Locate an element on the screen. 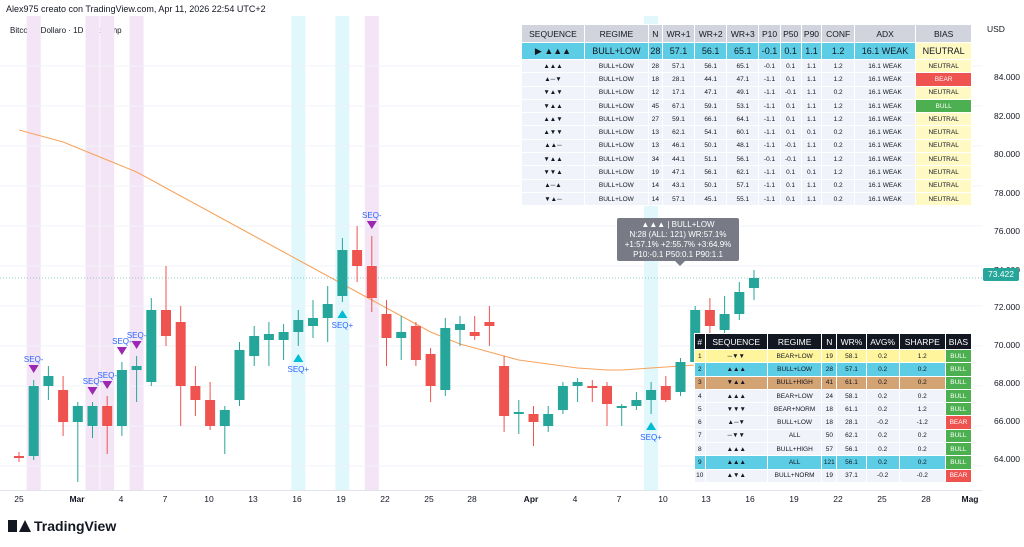  rank-table-cell: 5 is located at coordinates (700, 409).